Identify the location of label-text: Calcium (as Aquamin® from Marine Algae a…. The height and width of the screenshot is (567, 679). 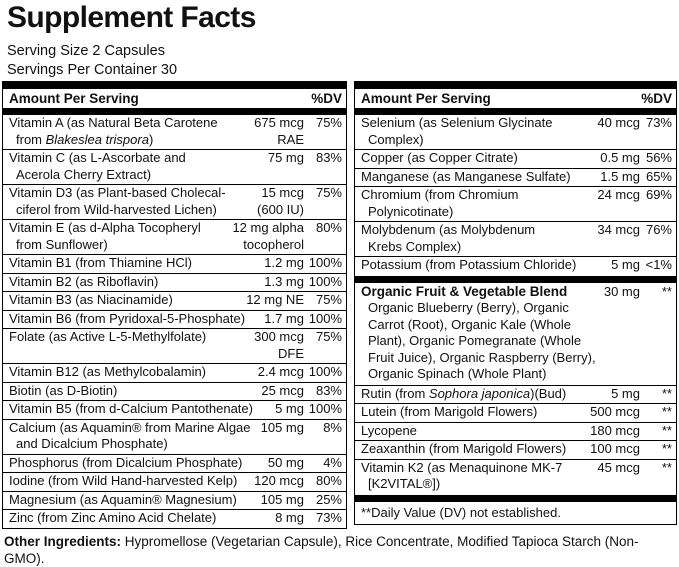
(130, 435).